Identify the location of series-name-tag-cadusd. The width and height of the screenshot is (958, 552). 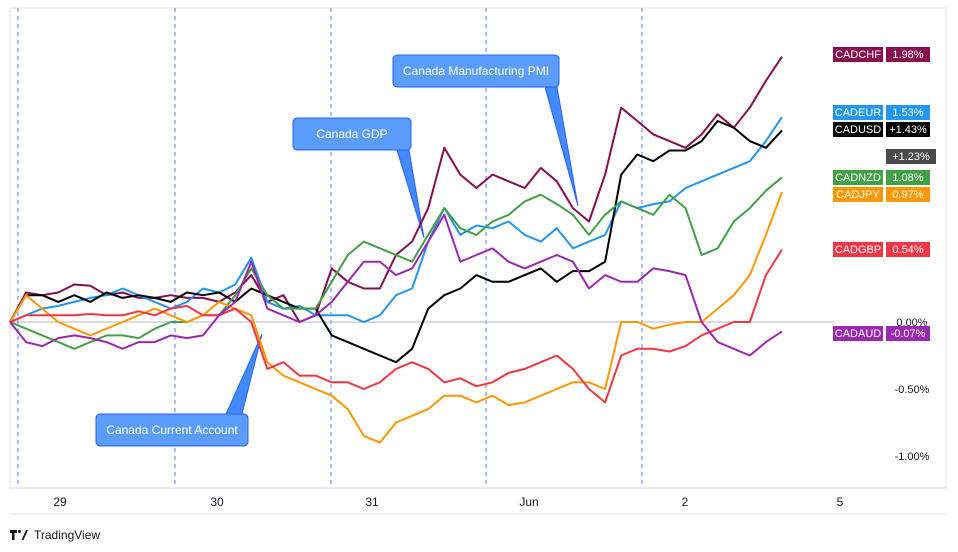
(858, 129).